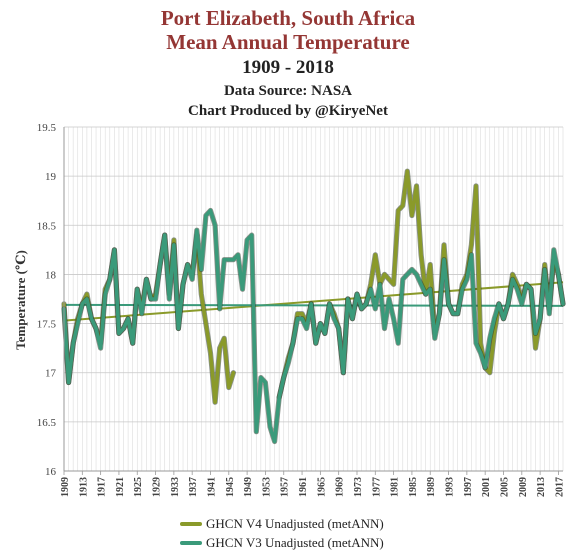 This screenshot has width=576, height=558. What do you see at coordinates (138, 487) in the screenshot?
I see `x-tick-label: 1925` at bounding box center [138, 487].